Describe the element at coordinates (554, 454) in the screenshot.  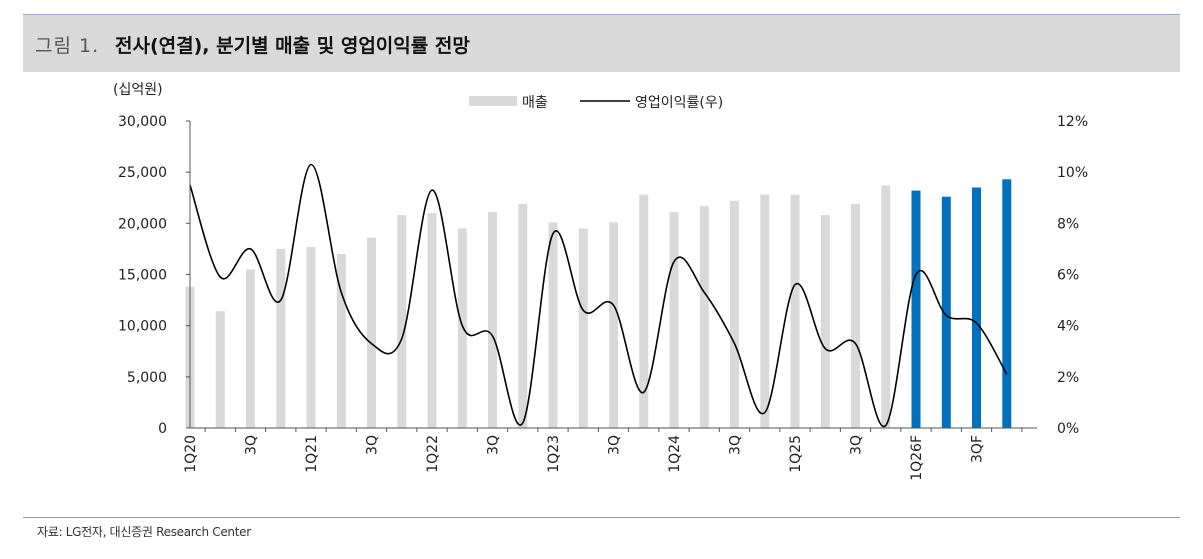
I see `x-tick-label: 1Q23` at that location.